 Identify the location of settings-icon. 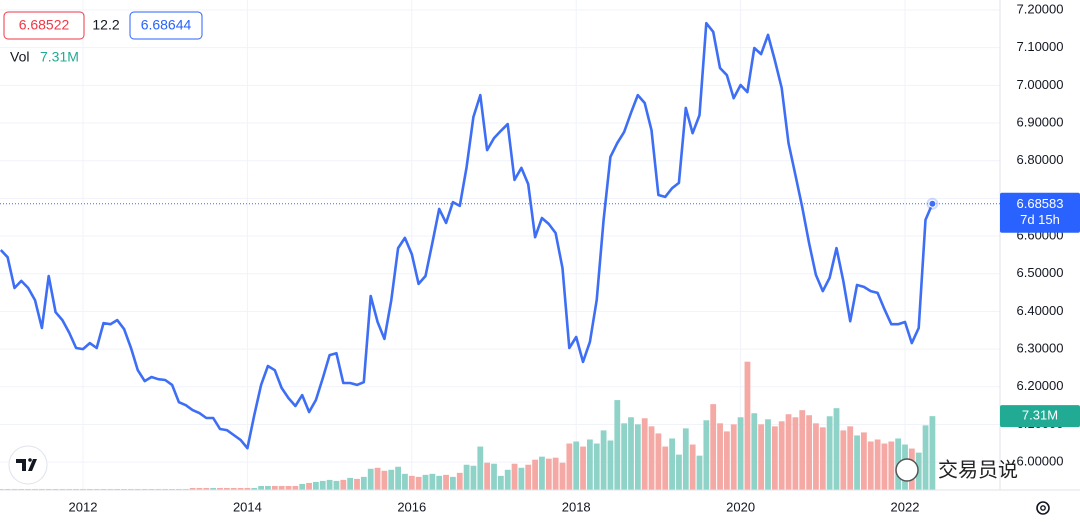
(1043, 508).